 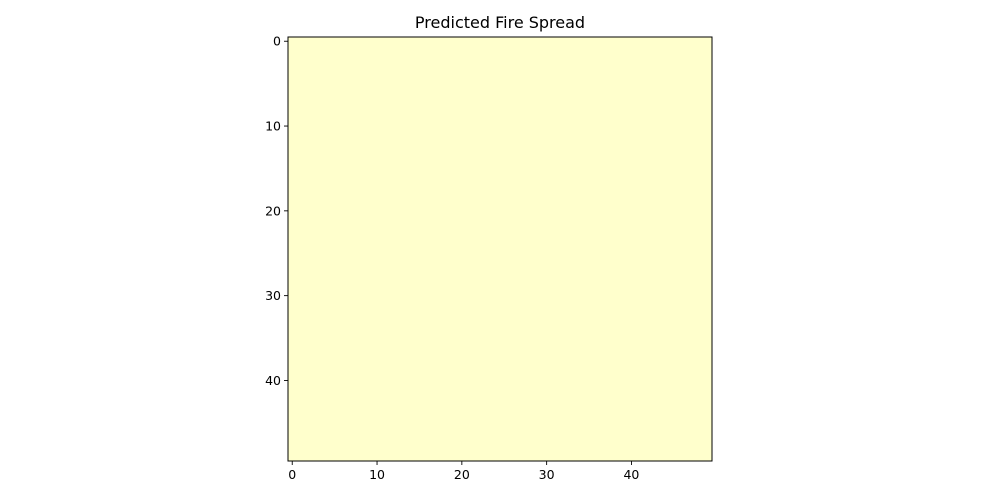 I want to click on chart-title: Predicted Fire Spread, so click(x=500, y=22).